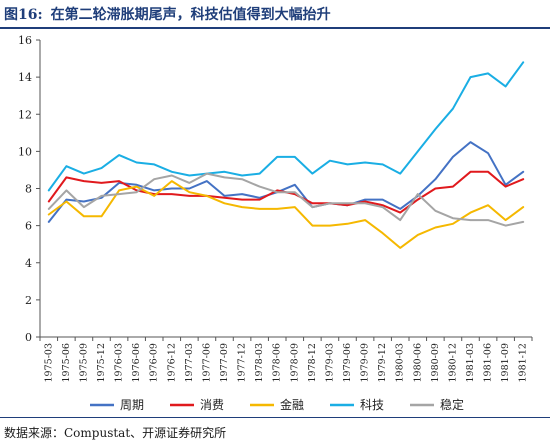 The image size is (550, 445). I want to click on legend-label-2: 消费, so click(212, 405).